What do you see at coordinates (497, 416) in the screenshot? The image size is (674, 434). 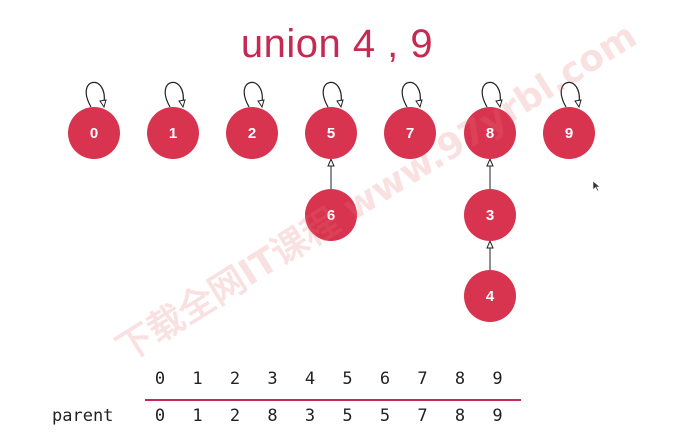 I see `parent-cell-9: 9` at bounding box center [497, 416].